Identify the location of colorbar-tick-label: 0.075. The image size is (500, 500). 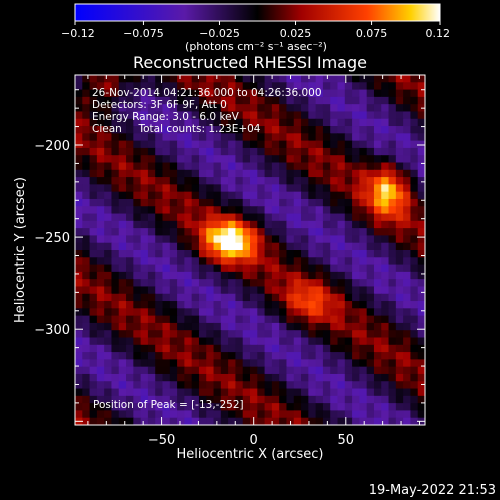
(372, 33).